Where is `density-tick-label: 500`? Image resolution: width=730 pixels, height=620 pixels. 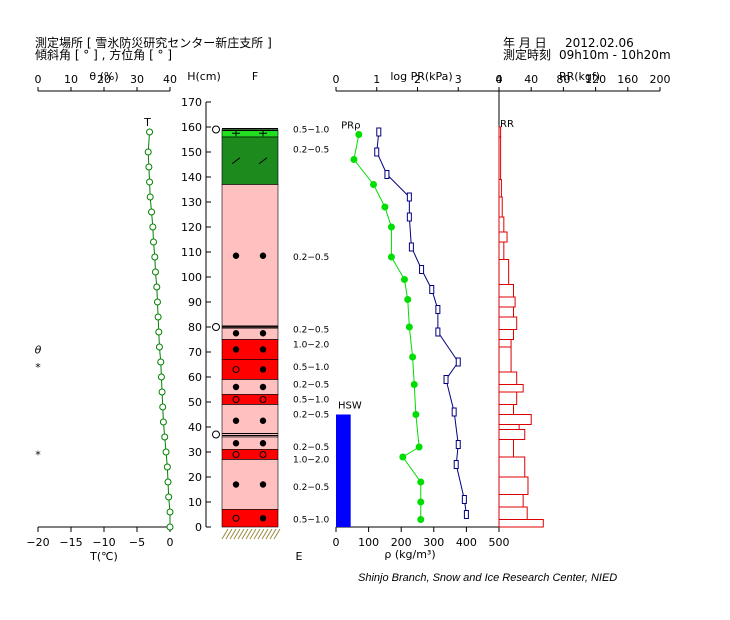 density-tick-label: 500 is located at coordinates (499, 542).